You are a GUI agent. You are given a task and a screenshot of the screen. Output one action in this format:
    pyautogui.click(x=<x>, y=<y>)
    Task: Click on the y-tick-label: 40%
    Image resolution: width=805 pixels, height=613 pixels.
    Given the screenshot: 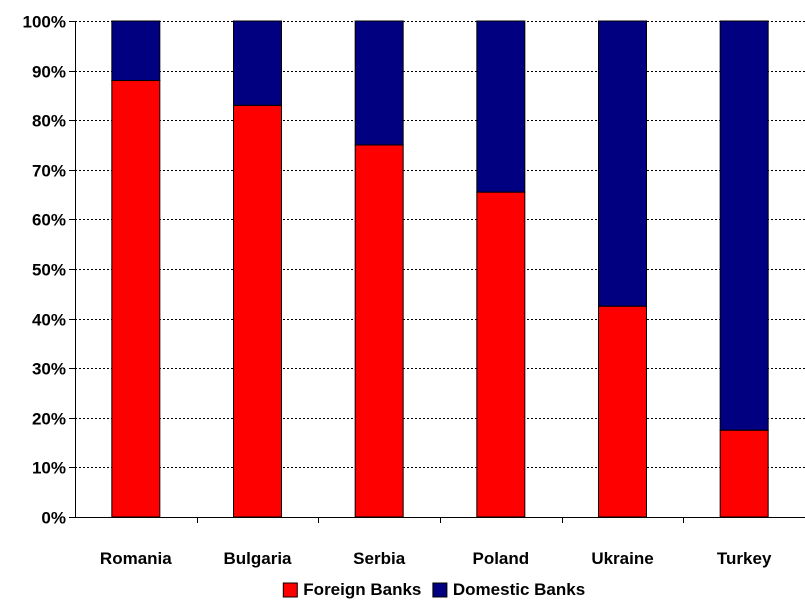 What is the action you would take?
    pyautogui.click(x=49, y=320)
    